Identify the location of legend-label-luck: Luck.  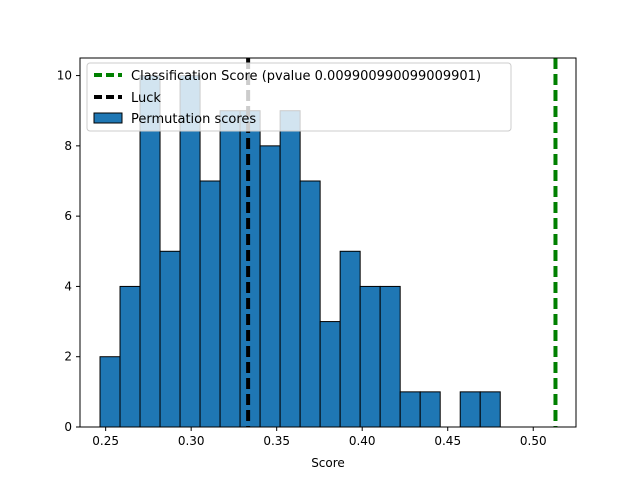
(146, 98).